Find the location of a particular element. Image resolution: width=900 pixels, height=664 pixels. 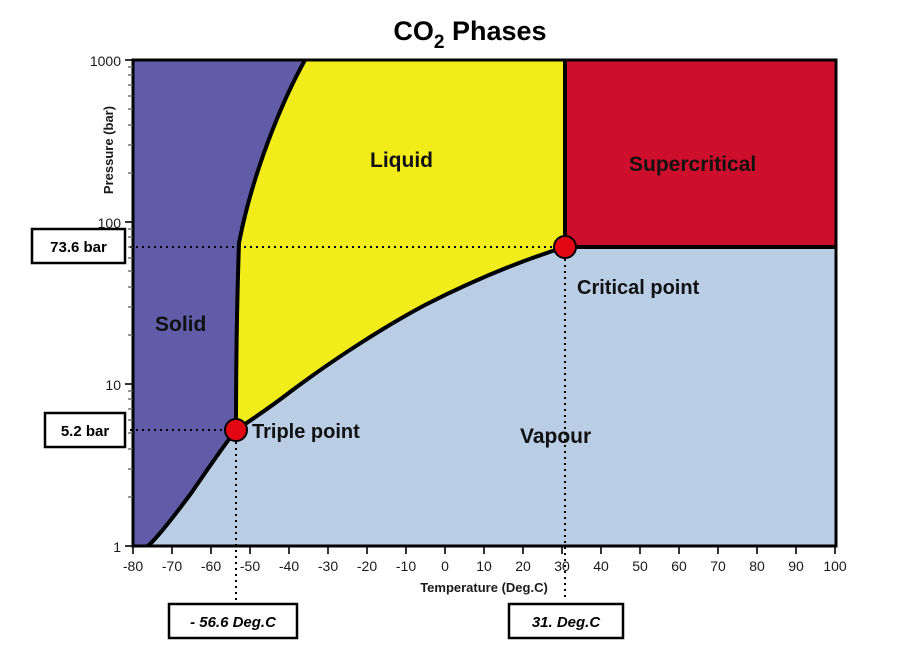

vaporization-curve is located at coordinates (400, 338).